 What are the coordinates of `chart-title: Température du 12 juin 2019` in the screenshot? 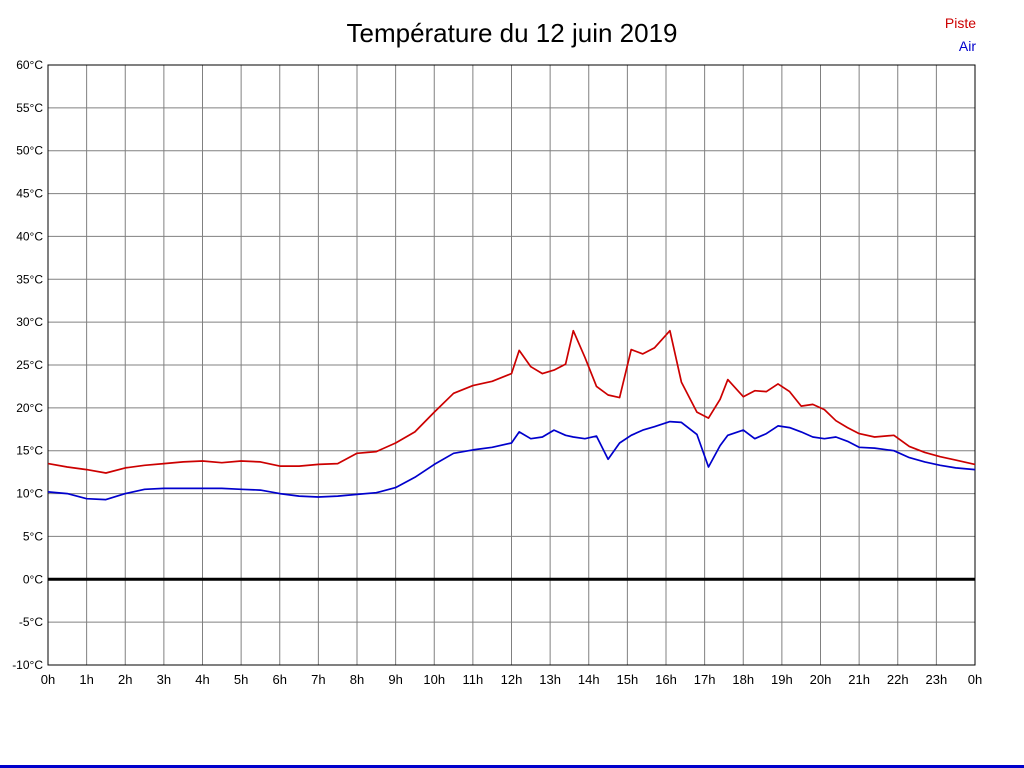 It's located at (512, 33).